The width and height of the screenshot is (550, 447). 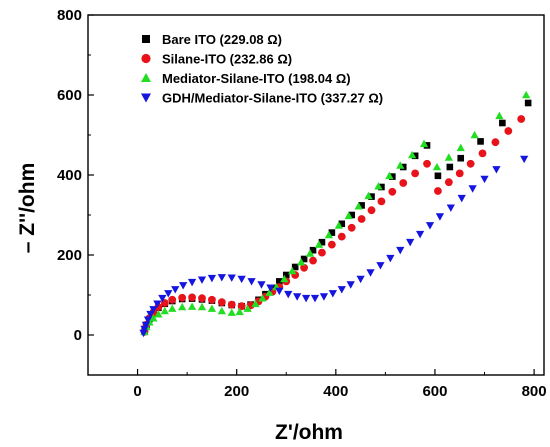 I want to click on x-tick-label: 400, so click(x=335, y=391).